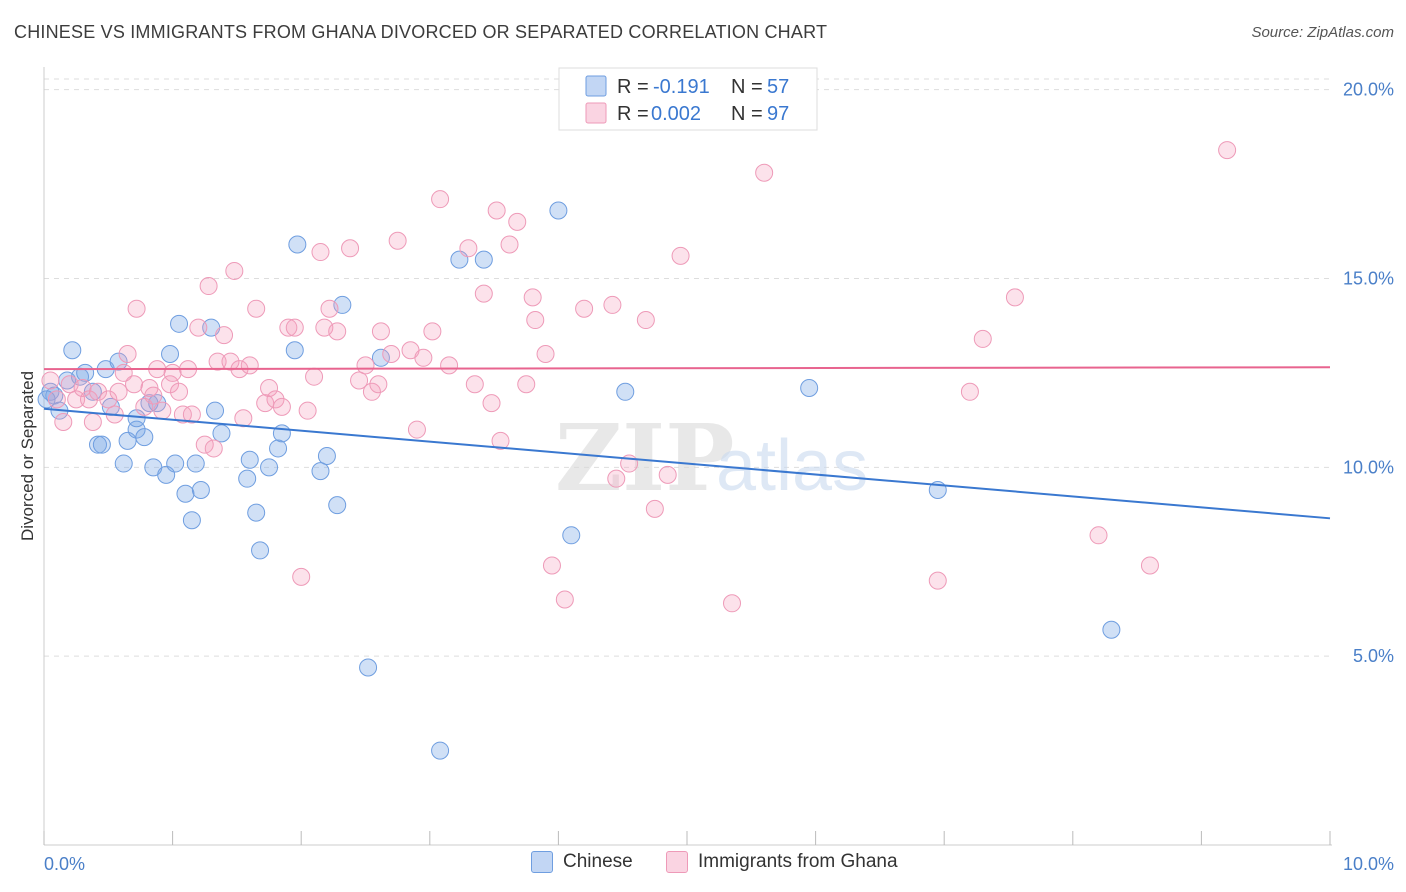  Describe the element at coordinates (798, 861) in the screenshot. I see `legend-label-ghana: Immigrants from Ghana` at that location.